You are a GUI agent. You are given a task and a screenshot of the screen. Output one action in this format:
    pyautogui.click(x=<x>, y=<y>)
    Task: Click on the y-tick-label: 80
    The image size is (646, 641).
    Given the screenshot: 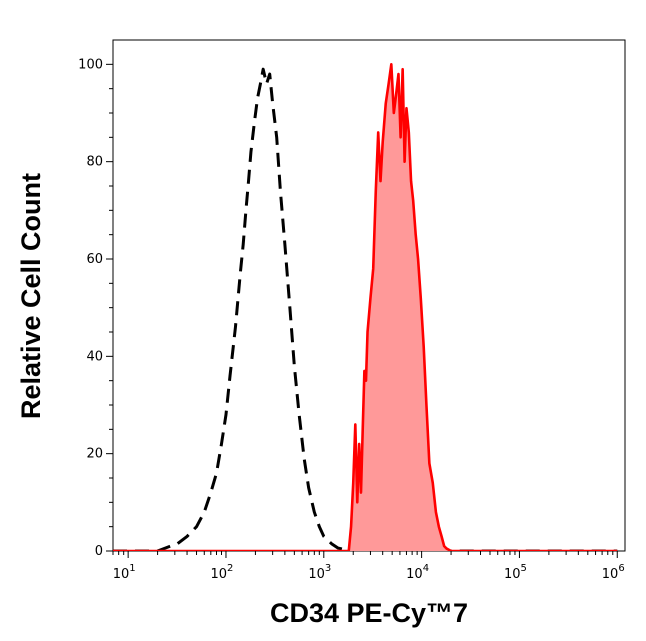 What is the action you would take?
    pyautogui.click(x=94, y=162)
    